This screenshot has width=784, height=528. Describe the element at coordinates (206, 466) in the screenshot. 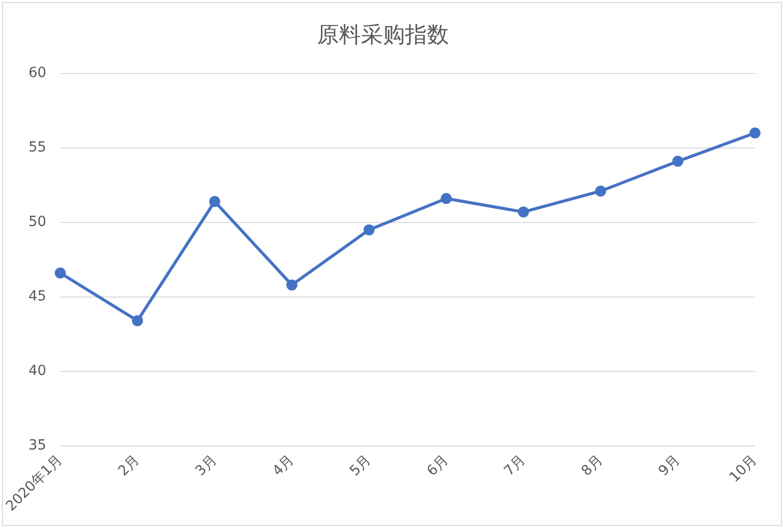

I see `x-tick-label: 3月` at that location.